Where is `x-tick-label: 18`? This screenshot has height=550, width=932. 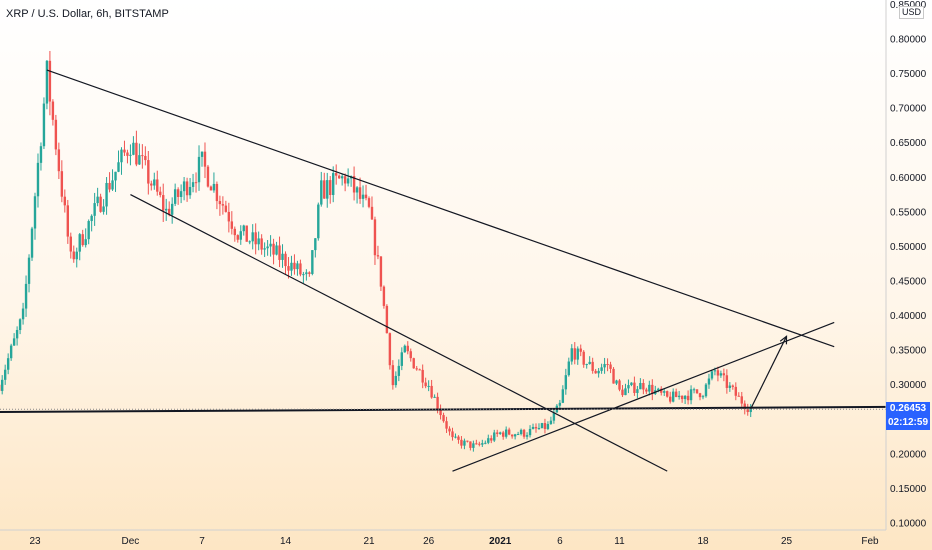
x-tick-label: 18 is located at coordinates (703, 541).